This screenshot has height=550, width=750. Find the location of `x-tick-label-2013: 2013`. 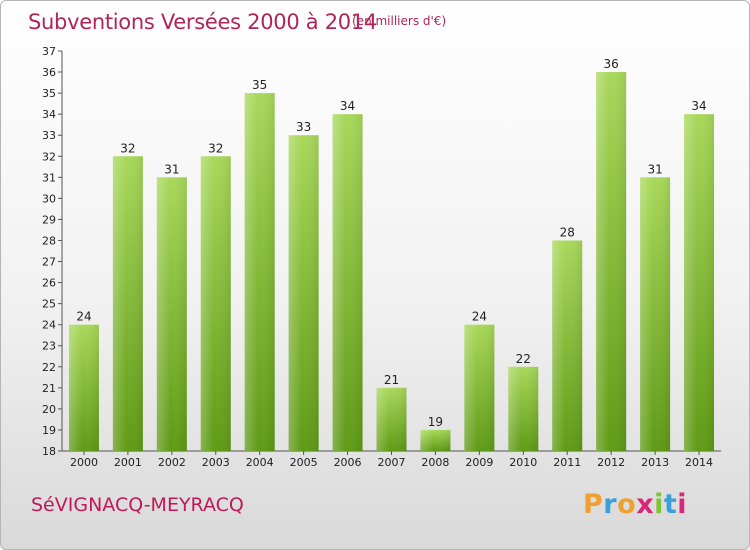

x-tick-label-2013: 2013 is located at coordinates (655, 462).